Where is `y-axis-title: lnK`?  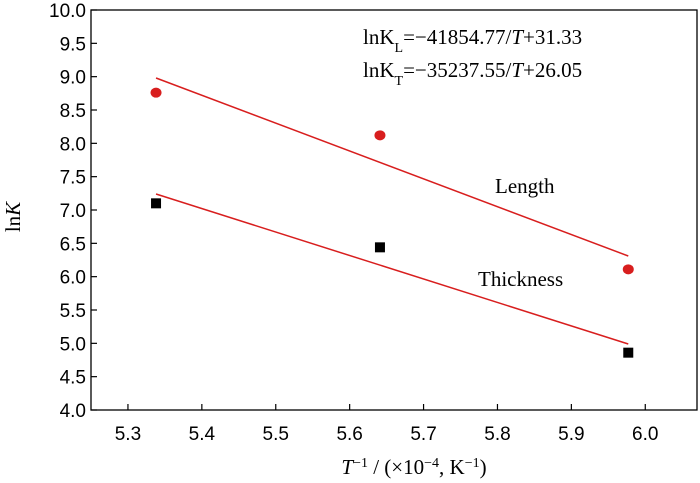 y-axis-title: lnK is located at coordinates (13, 216).